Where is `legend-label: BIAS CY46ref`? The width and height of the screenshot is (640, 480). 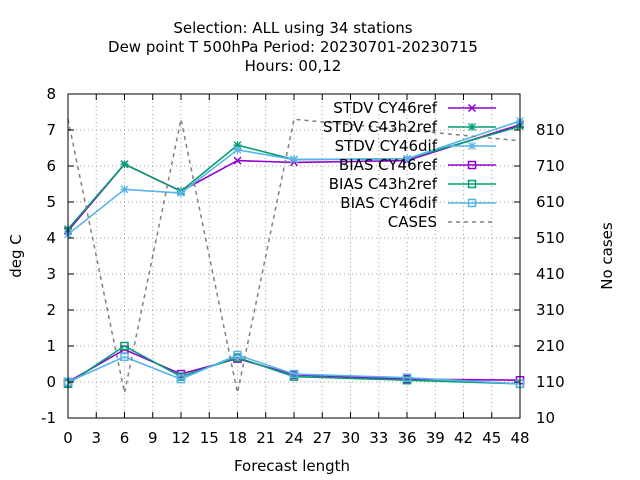 legend-label: BIAS CY46ref is located at coordinates (388, 165).